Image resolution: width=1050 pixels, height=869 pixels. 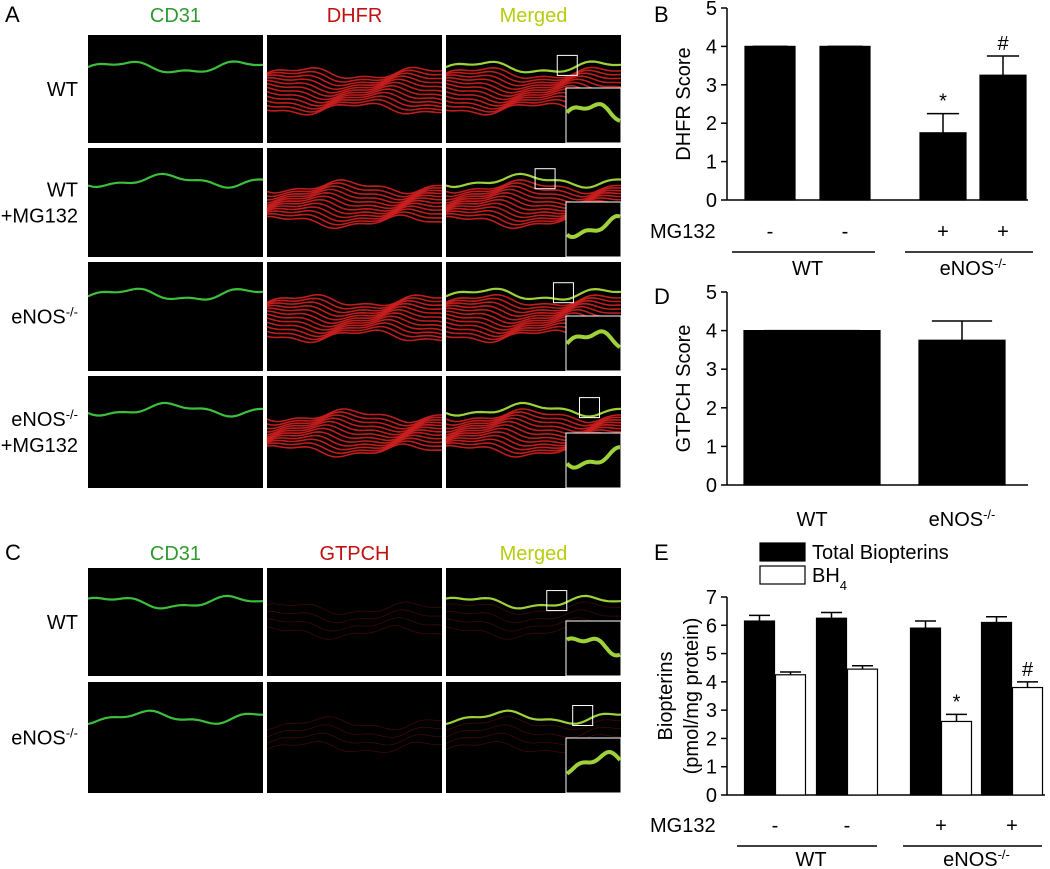 I want to click on column-header: CD31, so click(x=175, y=554).